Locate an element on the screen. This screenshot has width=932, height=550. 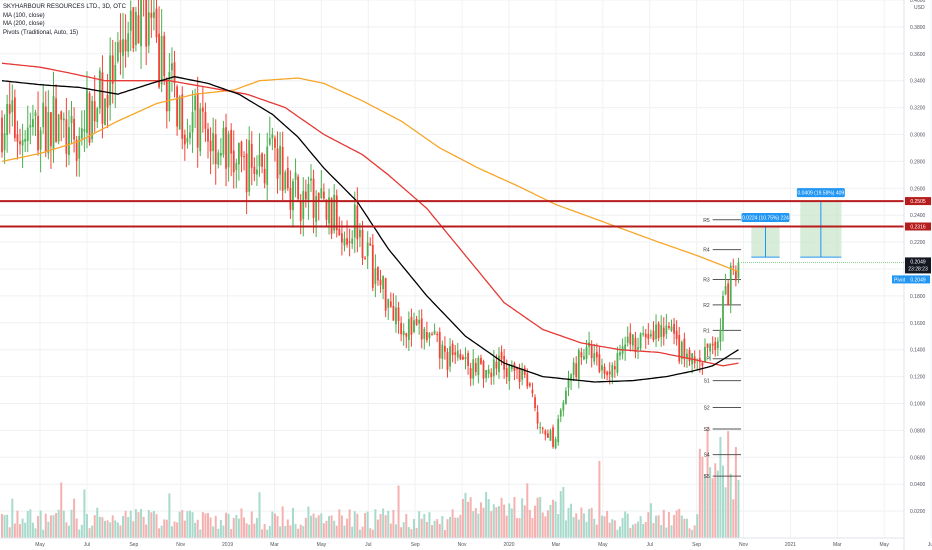
pivot-label: S1 is located at coordinates (707, 382).